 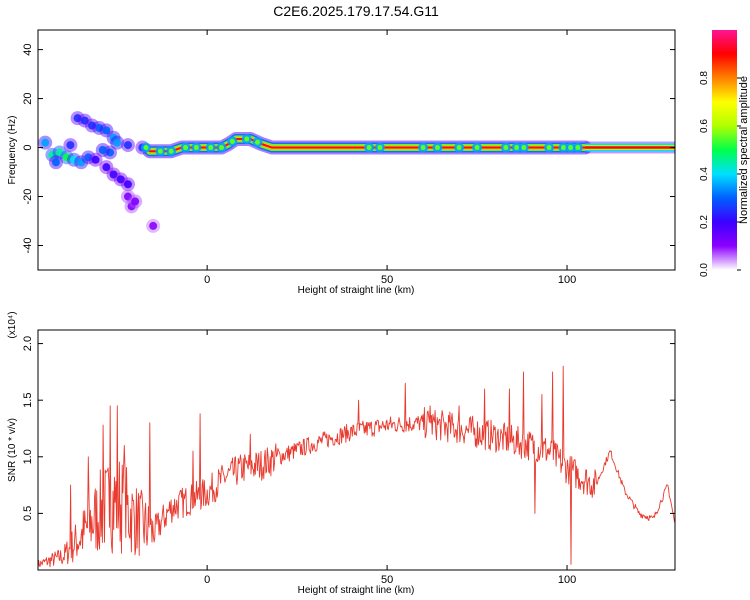 I want to click on heatmap-ytick-label: 0, so click(x=28, y=147).